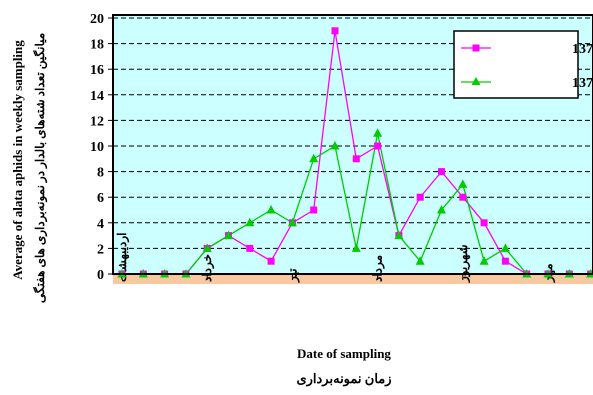 This screenshot has width=593, height=395. Describe the element at coordinates (582, 83) in the screenshot. I see `legend-label-1379: سال 1379` at that location.